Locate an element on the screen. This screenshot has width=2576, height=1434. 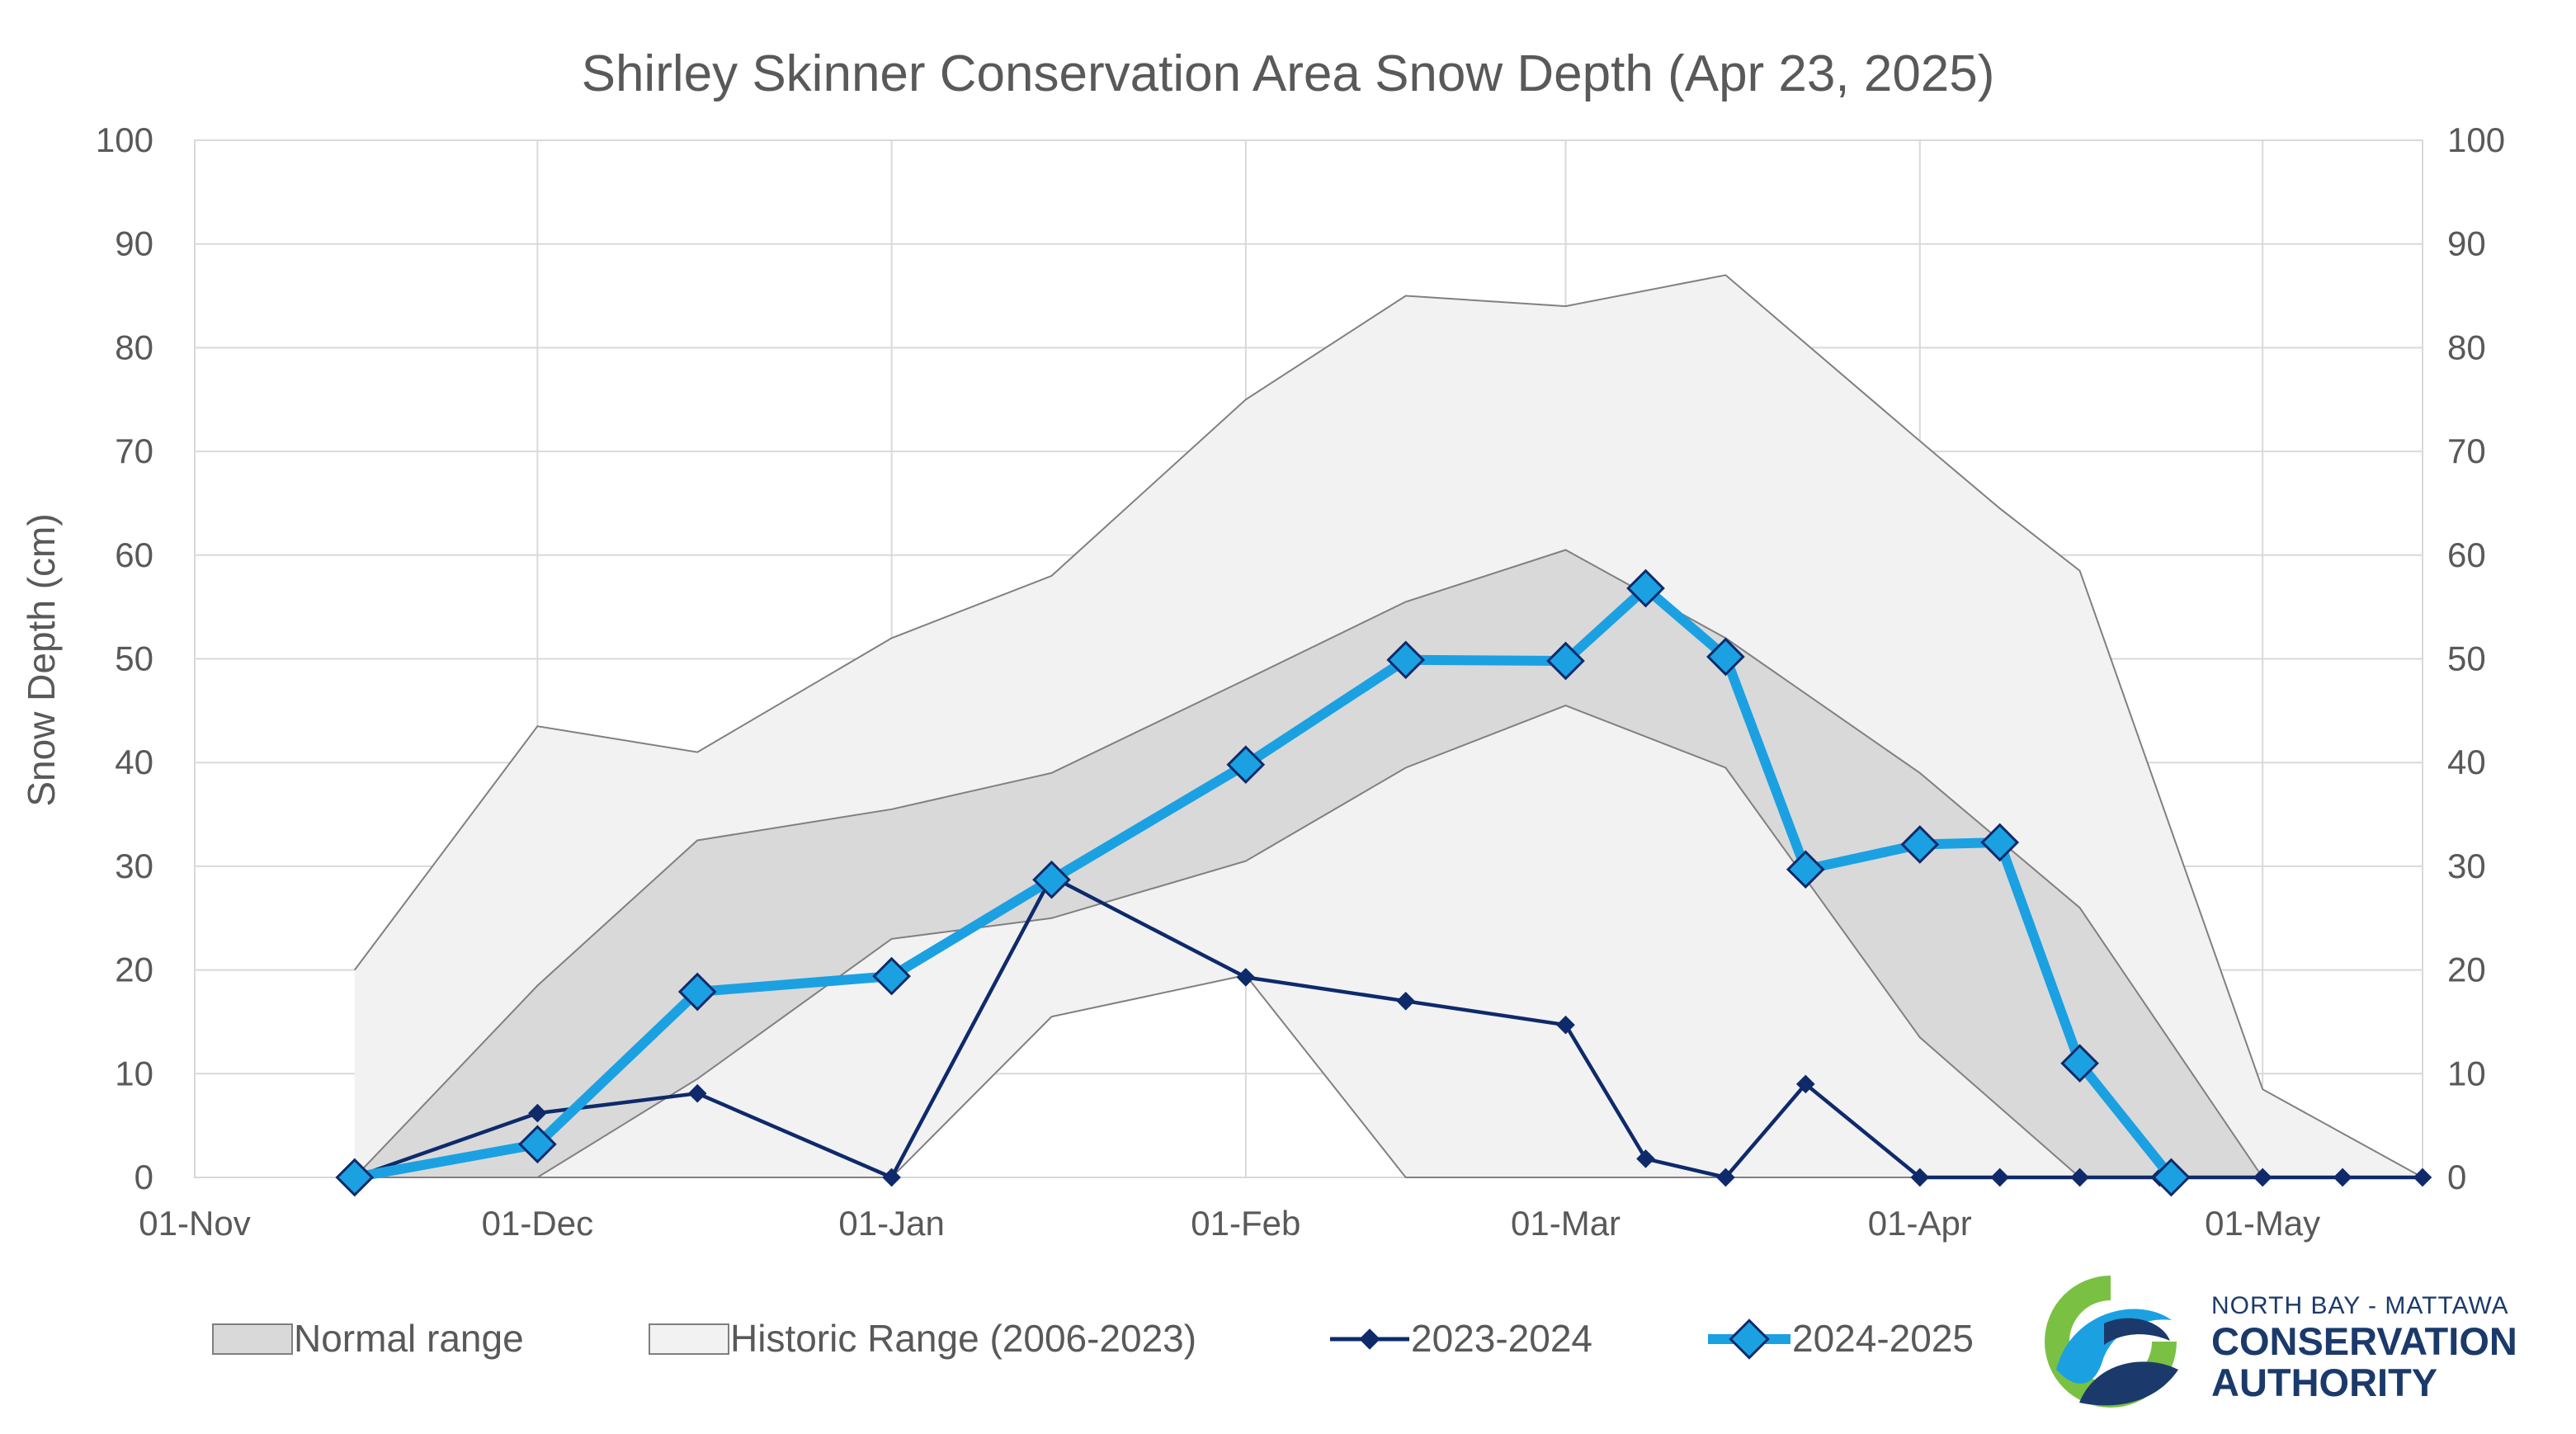
y-tick-label-left: 50 is located at coordinates (134, 658).